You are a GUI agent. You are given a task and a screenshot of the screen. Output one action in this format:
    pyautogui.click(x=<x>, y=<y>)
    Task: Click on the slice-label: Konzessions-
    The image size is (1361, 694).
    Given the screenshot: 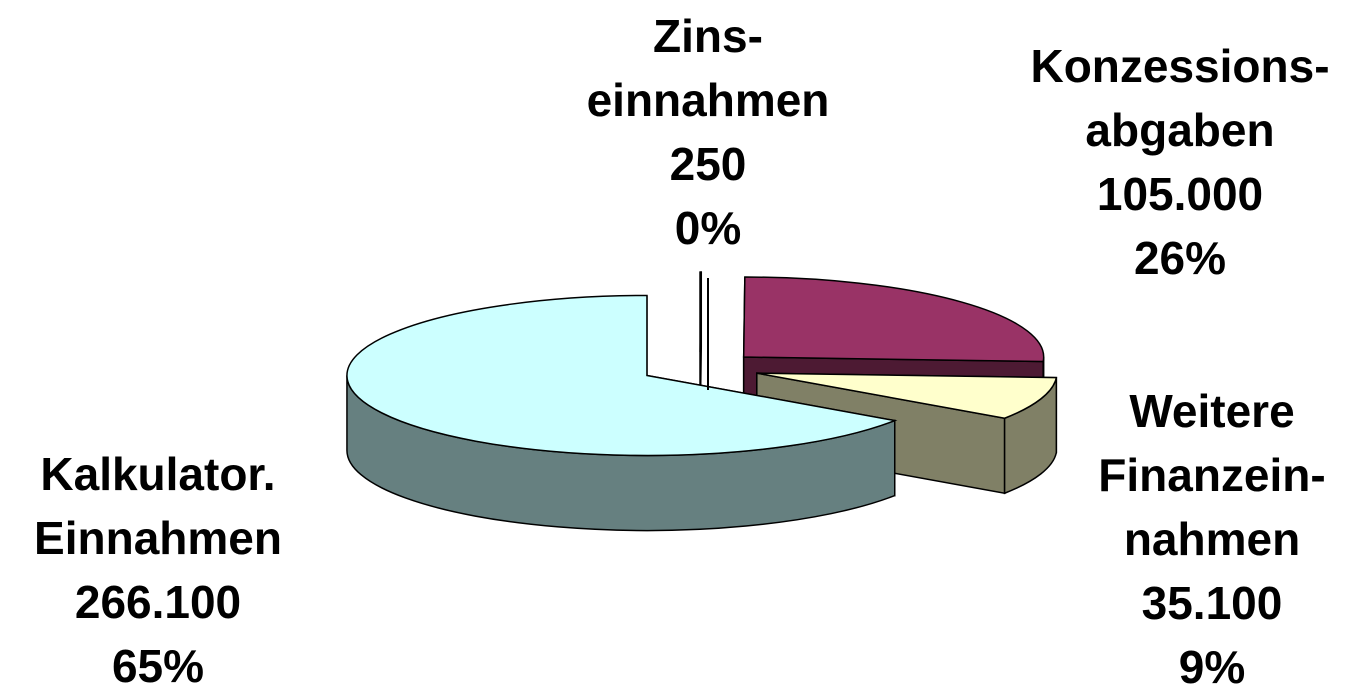 What is the action you would take?
    pyautogui.click(x=1179, y=66)
    